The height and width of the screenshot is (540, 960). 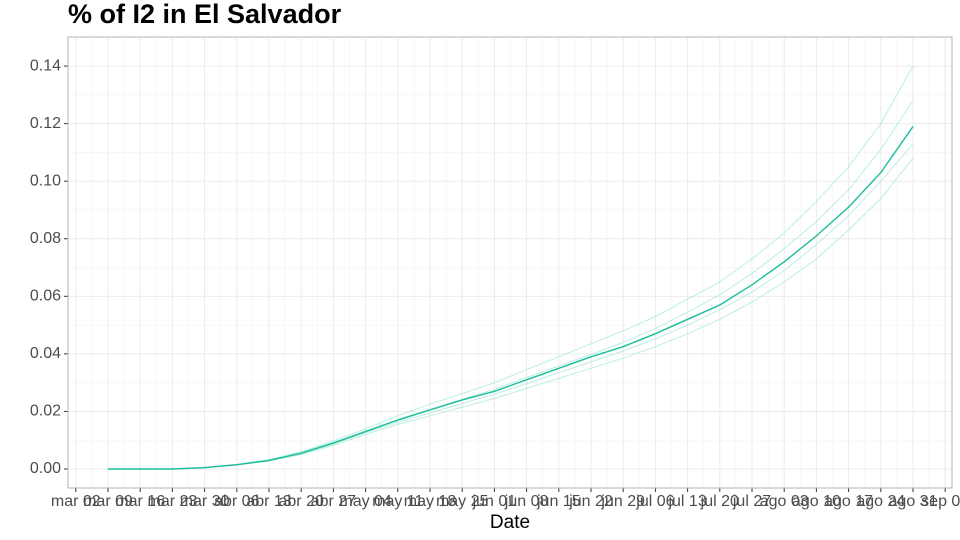 What do you see at coordinates (913, 501) in the screenshot?
I see `x-tick-label: ago 31` at bounding box center [913, 501].